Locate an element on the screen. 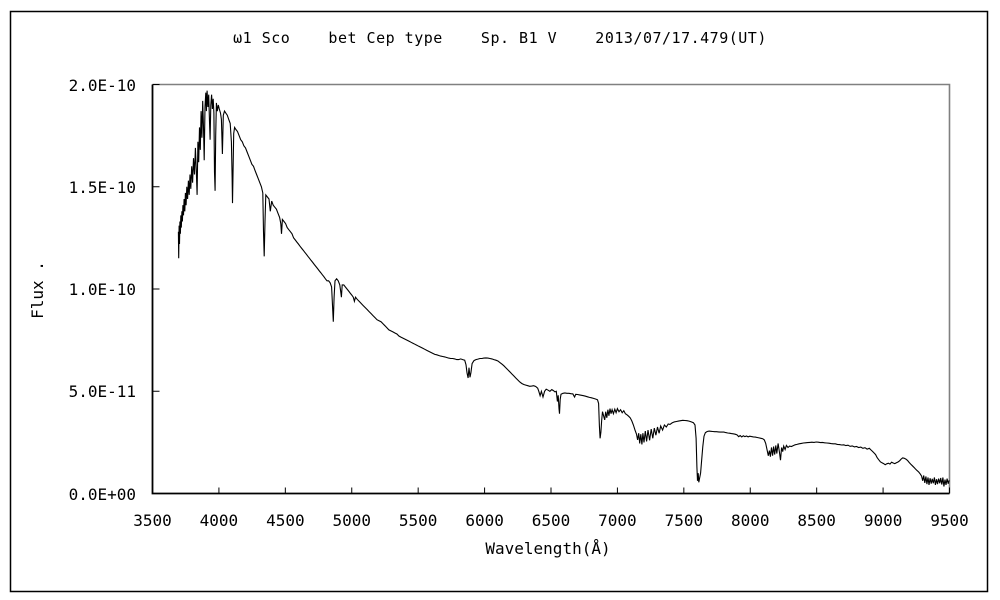 The width and height of the screenshot is (1000, 600). x-tick-label: 7500 is located at coordinates (684, 520).